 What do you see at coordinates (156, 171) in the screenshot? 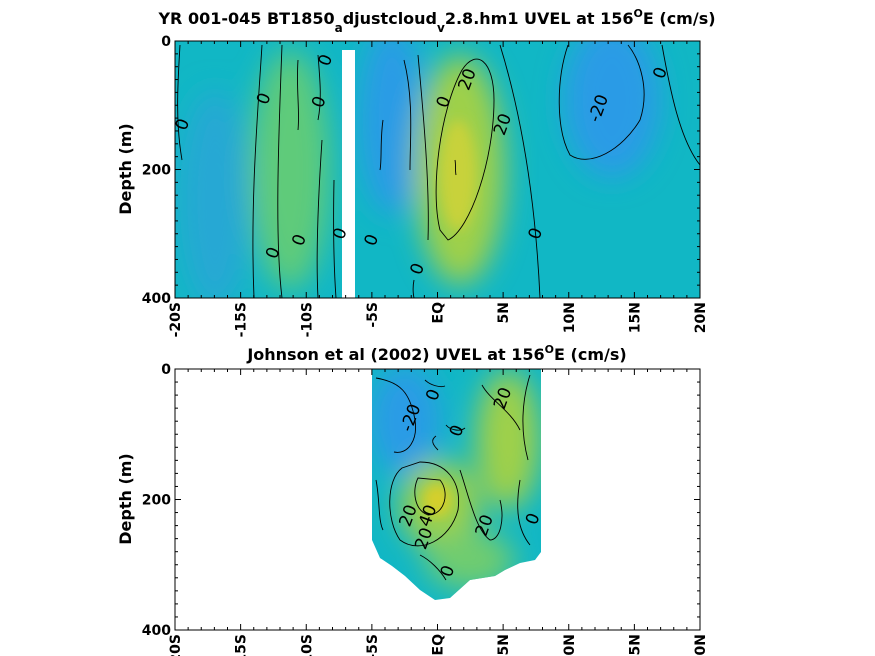
I see `top-y-tick-label: 200` at bounding box center [156, 171].